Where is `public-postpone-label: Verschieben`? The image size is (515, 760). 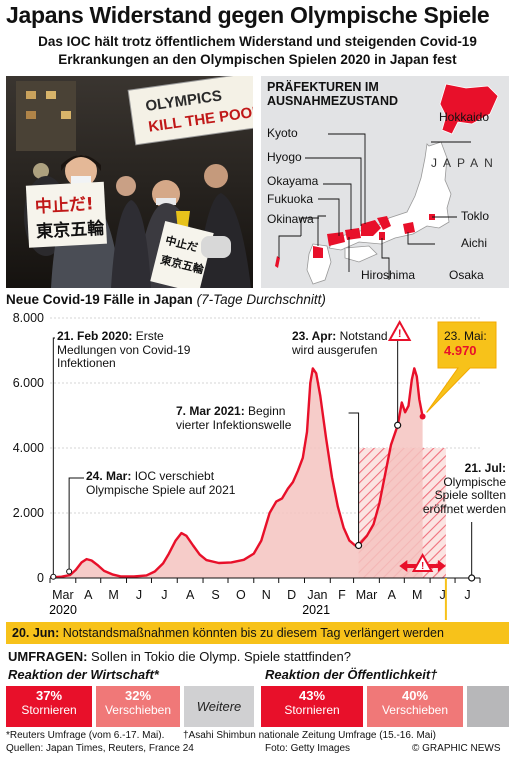 public-postpone-label: Verschieben is located at coordinates (415, 710).